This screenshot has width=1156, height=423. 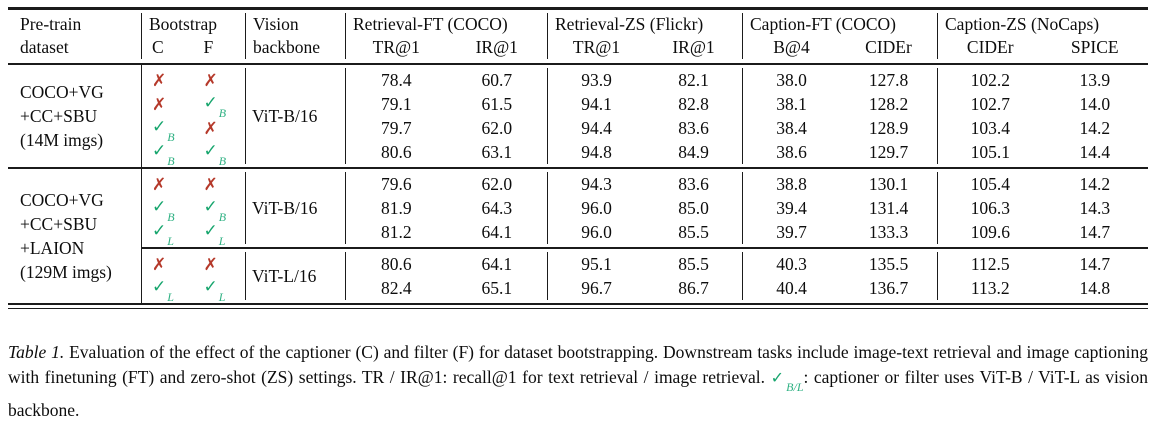 I want to click on bootstrap-marks-col: ✗✗ ✓L✓L, so click(x=194, y=276).